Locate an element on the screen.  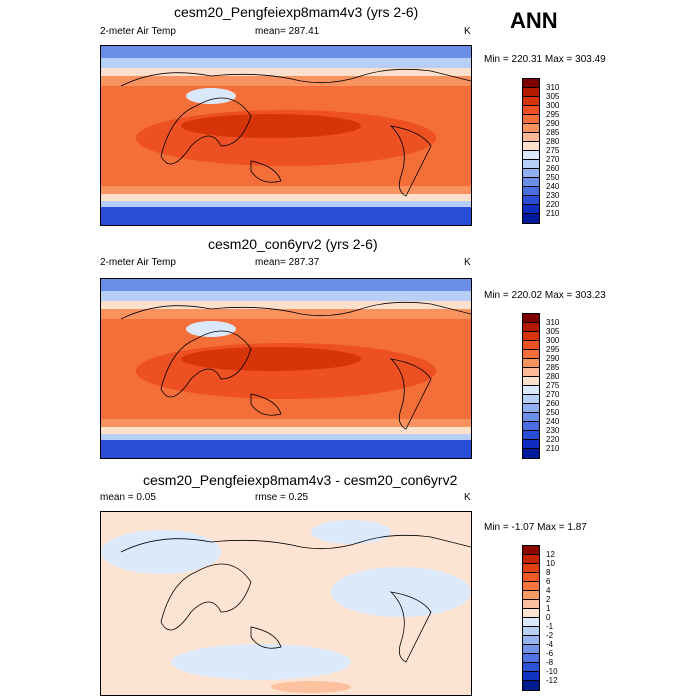
colorbar-tick-label: -8 is located at coordinates (550, 662).